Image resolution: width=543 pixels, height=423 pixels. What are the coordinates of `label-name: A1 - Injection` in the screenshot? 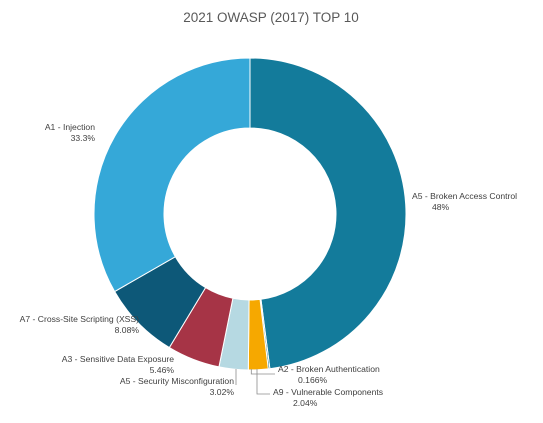 It's located at (70, 127).